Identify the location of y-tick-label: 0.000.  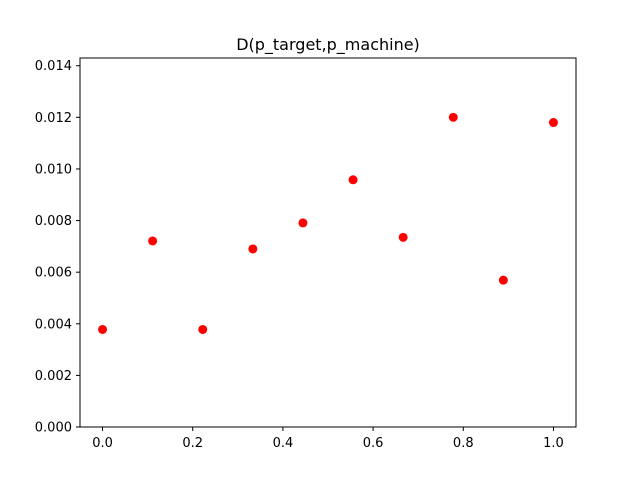
(53, 428).